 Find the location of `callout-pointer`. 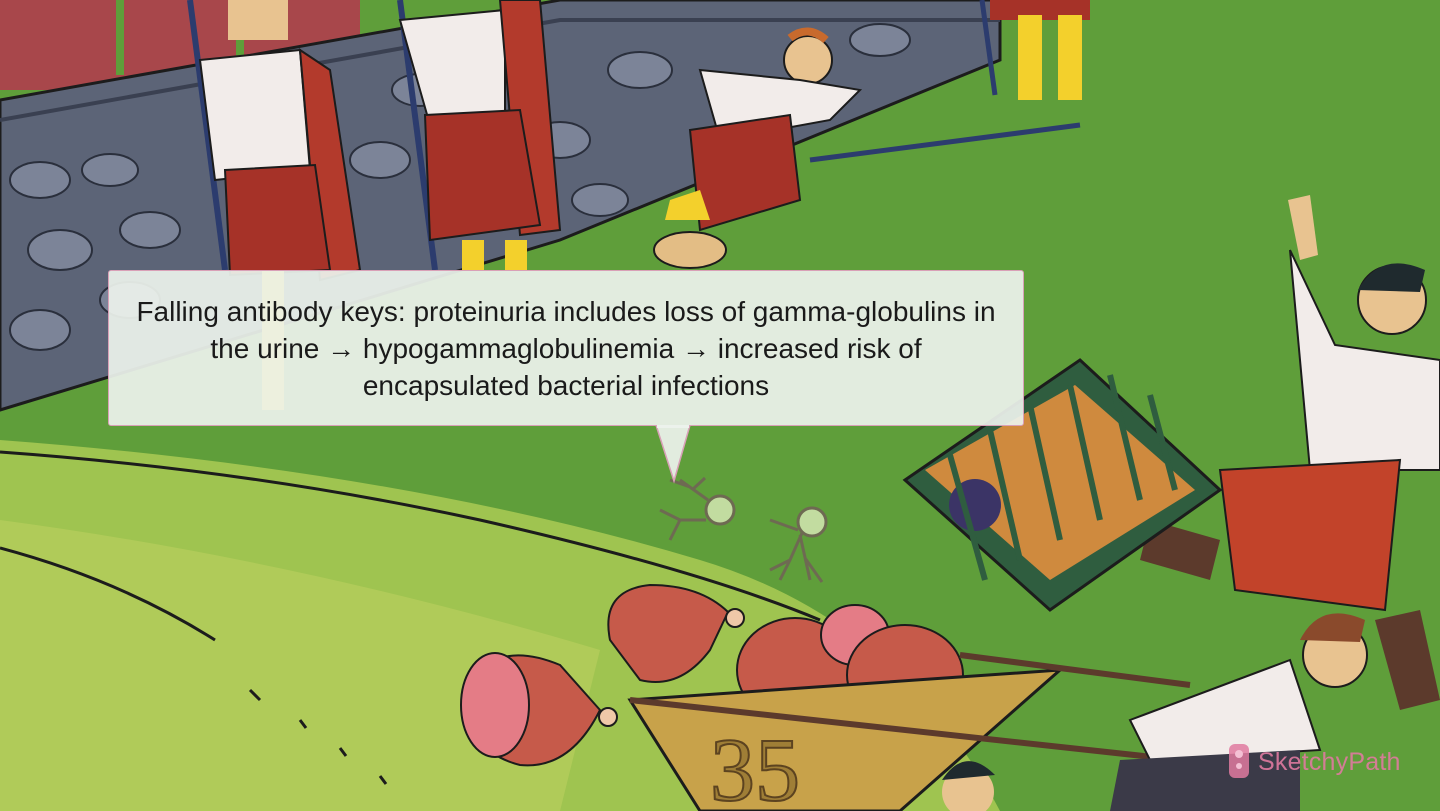

callout-pointer is located at coordinates (673, 454).